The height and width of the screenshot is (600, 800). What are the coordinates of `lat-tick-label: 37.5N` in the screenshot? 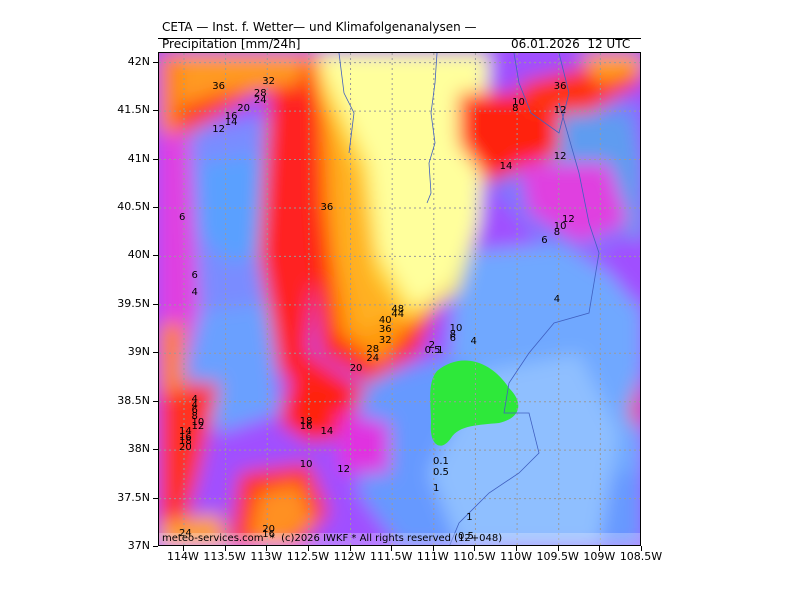 It's located at (133, 497).